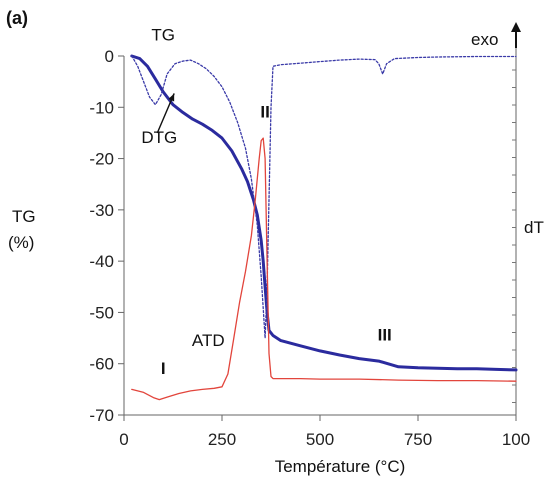 This screenshot has width=549, height=479. I want to click on y-tick-label: -20, so click(101, 159).